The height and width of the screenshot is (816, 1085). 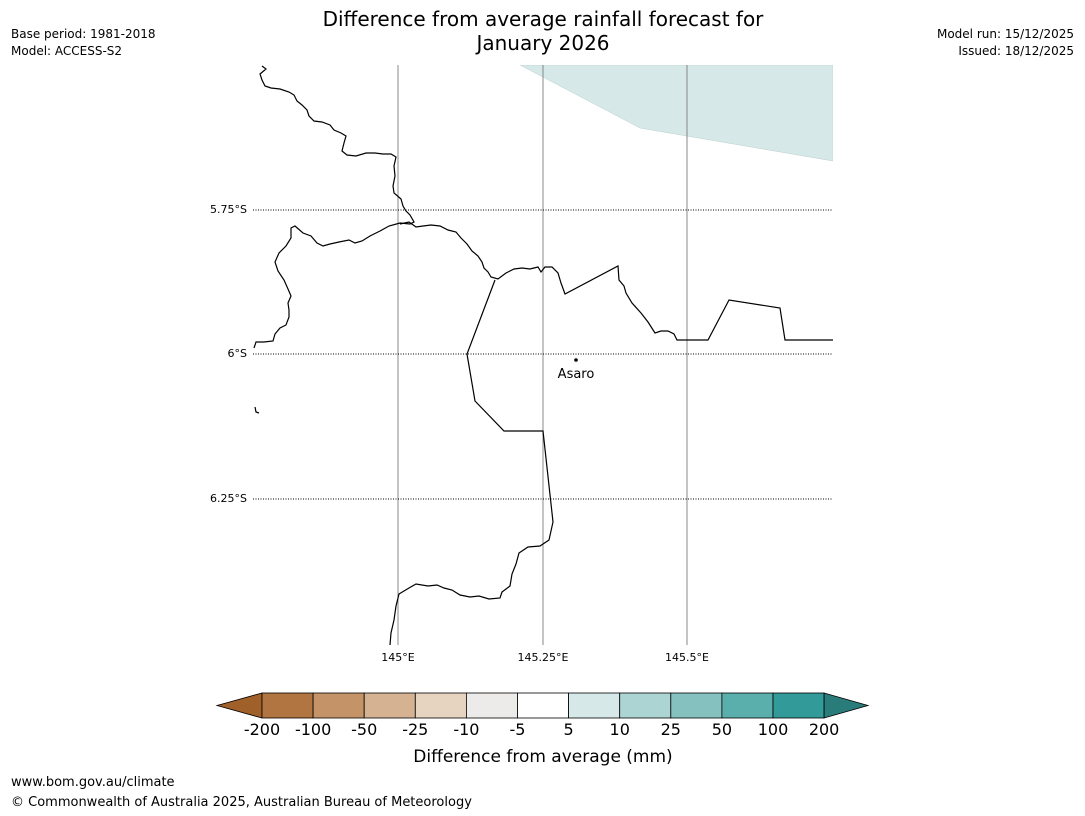 I want to click on lon-label-145e: 145°E, so click(x=397, y=657).